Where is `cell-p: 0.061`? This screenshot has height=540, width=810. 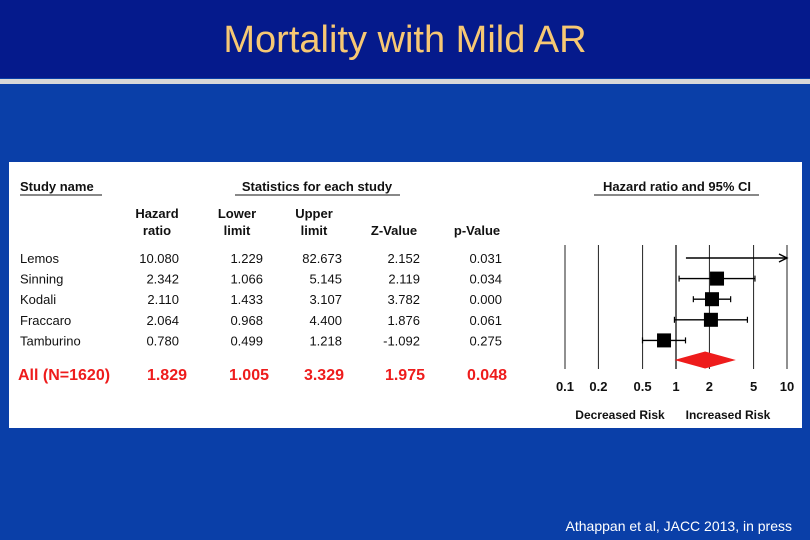
cell-p: 0.061 is located at coordinates (485, 320).